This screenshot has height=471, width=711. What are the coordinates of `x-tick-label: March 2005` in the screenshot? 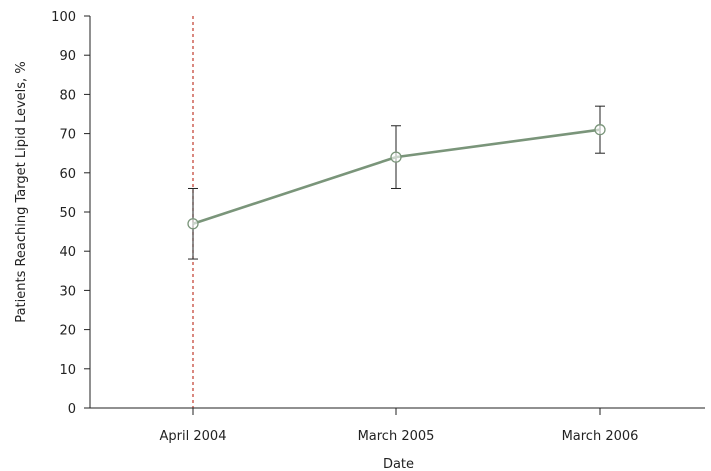 It's located at (396, 436).